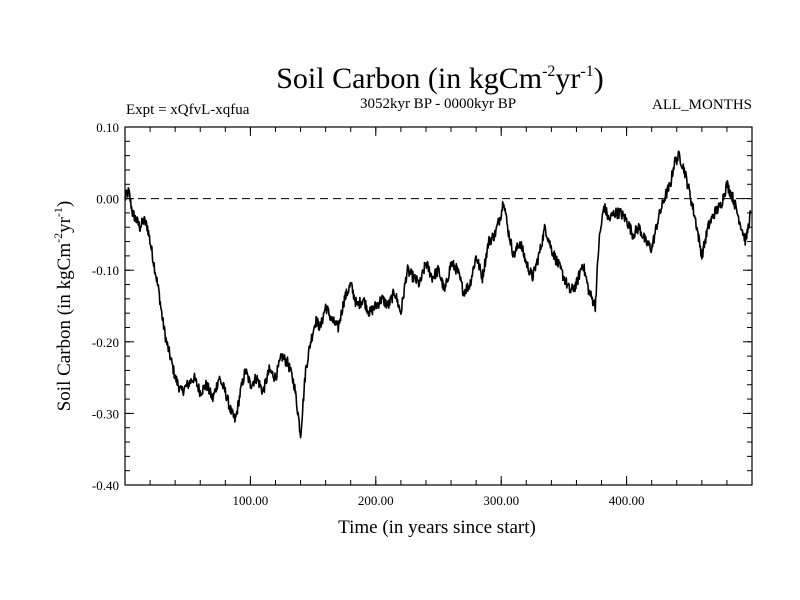  Describe the element at coordinates (440, 78) in the screenshot. I see `chart-title: Soil Carbon (in kgCm-2yr-1)` at that location.